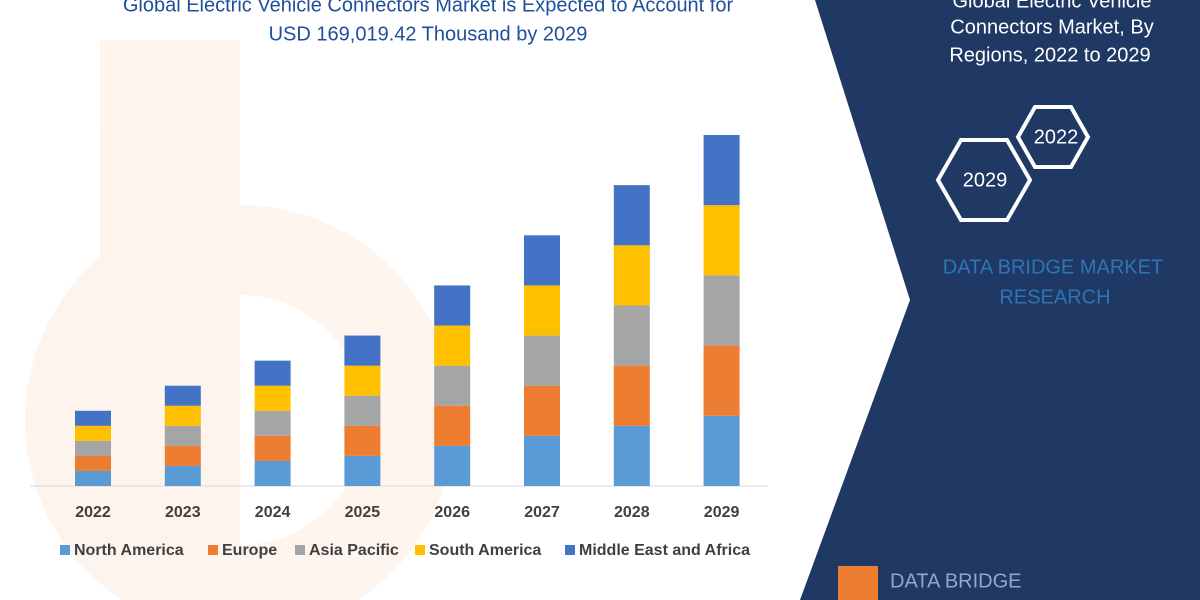 Image resolution: width=1200 pixels, height=600 pixels. What do you see at coordinates (183, 512) in the screenshot?
I see `x-tick-label: 2023` at bounding box center [183, 512].